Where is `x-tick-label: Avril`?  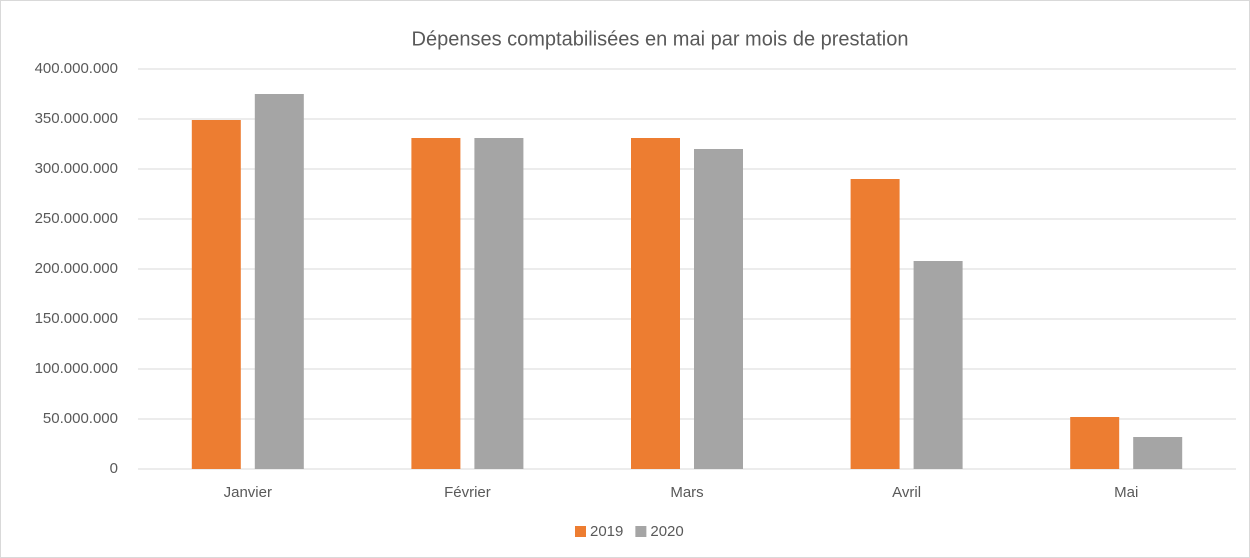
x-tick-label: Avril is located at coordinates (906, 492).